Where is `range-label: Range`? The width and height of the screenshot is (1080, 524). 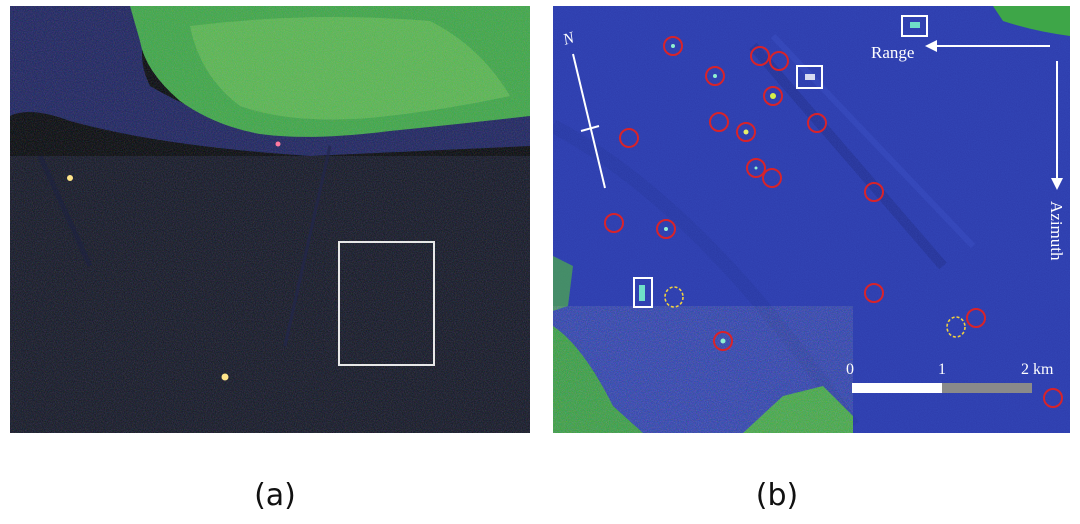 range-label: Range is located at coordinates (892, 52).